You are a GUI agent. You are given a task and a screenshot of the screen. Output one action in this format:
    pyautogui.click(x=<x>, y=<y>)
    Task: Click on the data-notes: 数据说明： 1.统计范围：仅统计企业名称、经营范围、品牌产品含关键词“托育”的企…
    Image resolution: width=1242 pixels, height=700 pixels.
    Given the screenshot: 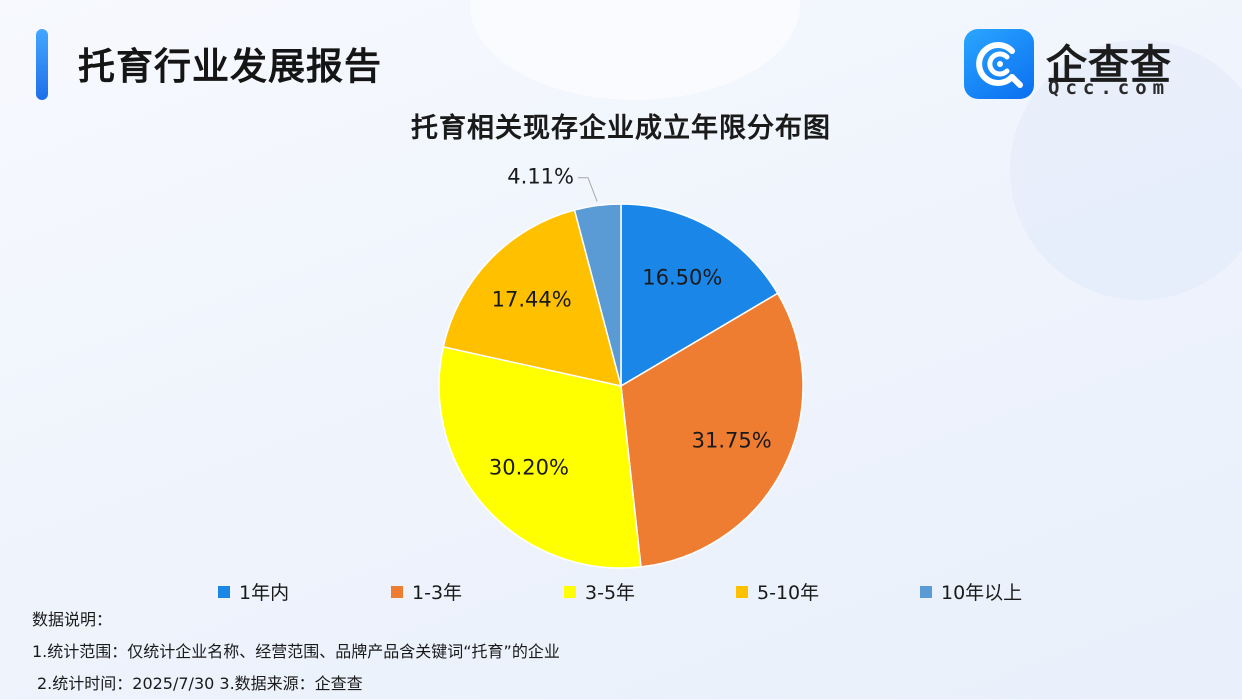 What is the action you would take?
    pyautogui.click(x=296, y=652)
    